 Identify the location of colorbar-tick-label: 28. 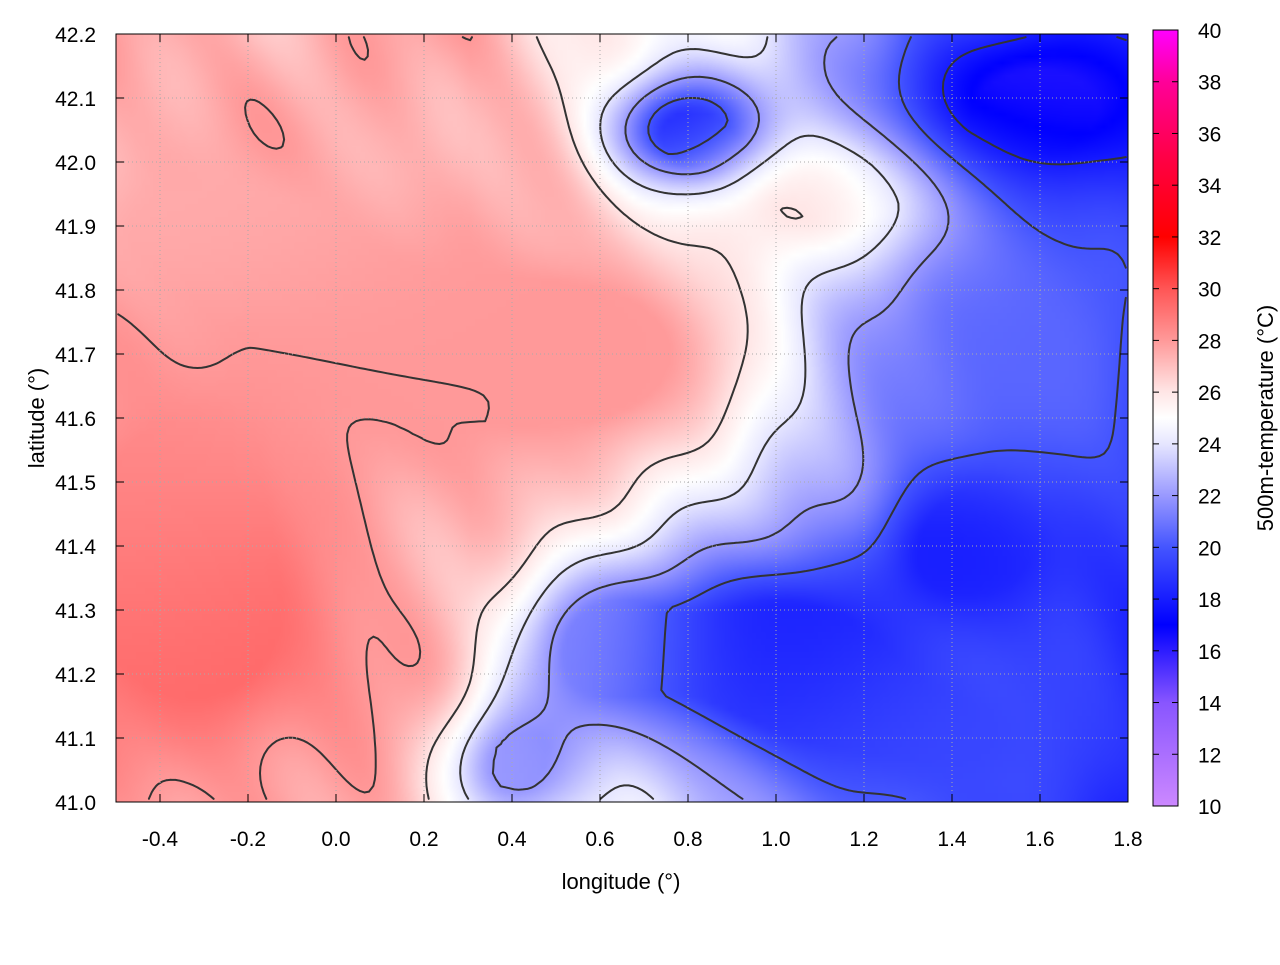
(1209, 341).